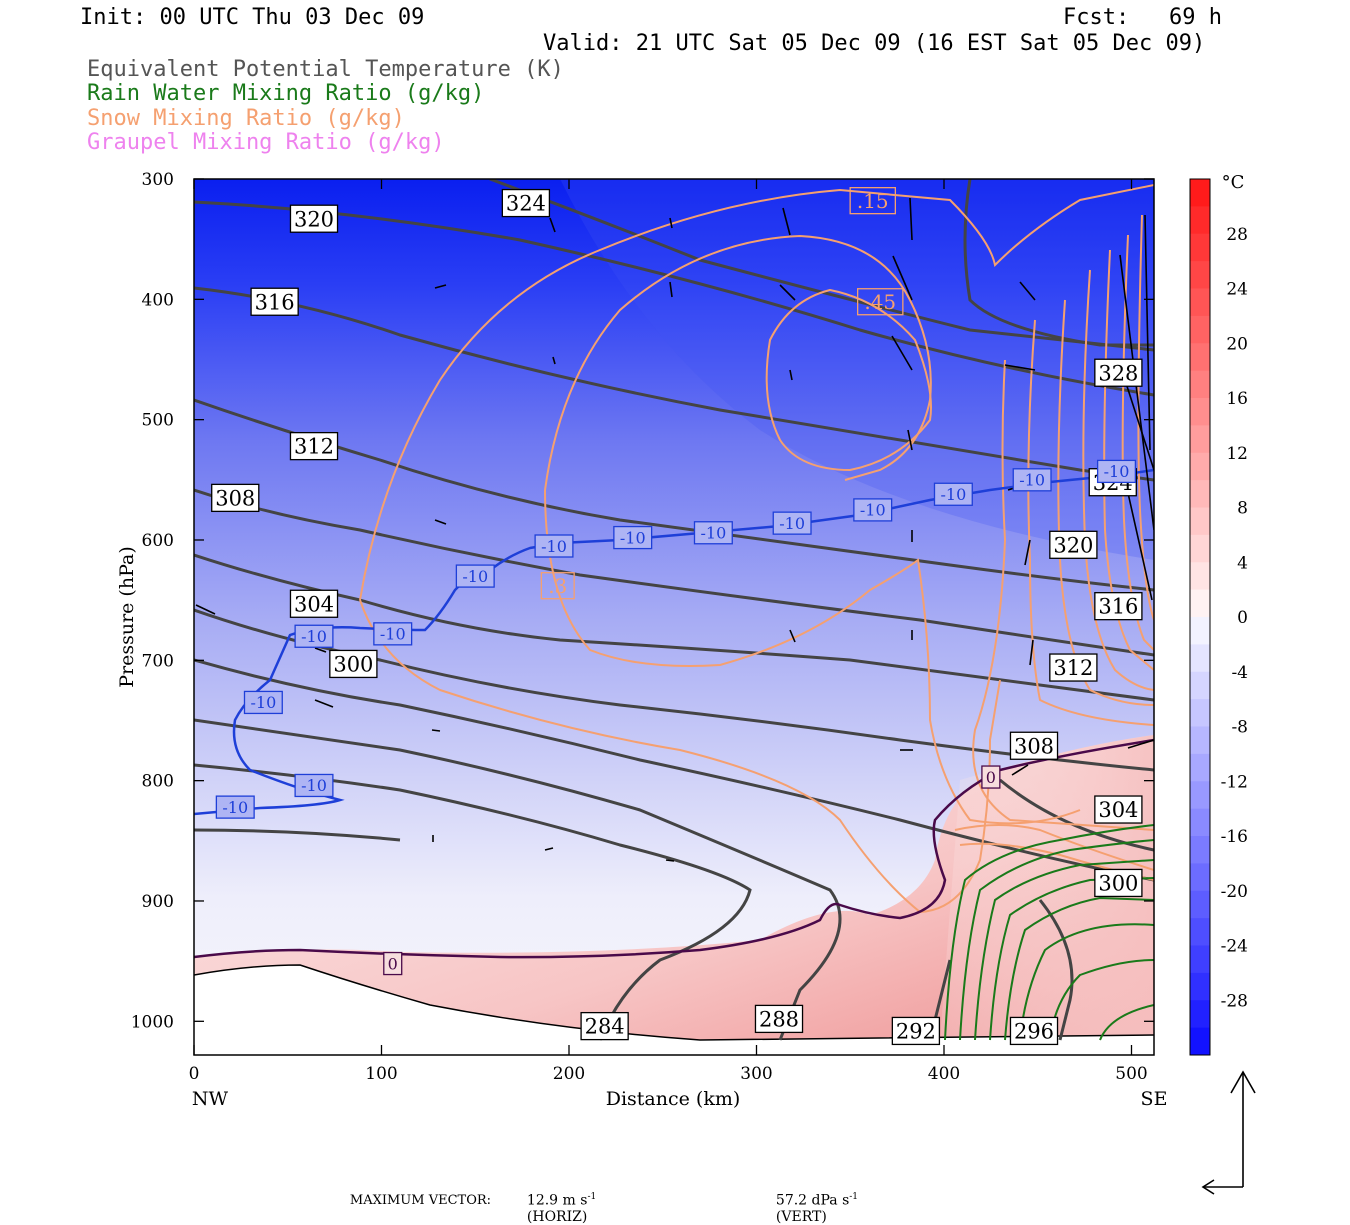 This screenshot has width=1350, height=1225. What do you see at coordinates (416, 1192) in the screenshot?
I see `max-vector-footer: MAXIMUM VECTOR:` at bounding box center [416, 1192].